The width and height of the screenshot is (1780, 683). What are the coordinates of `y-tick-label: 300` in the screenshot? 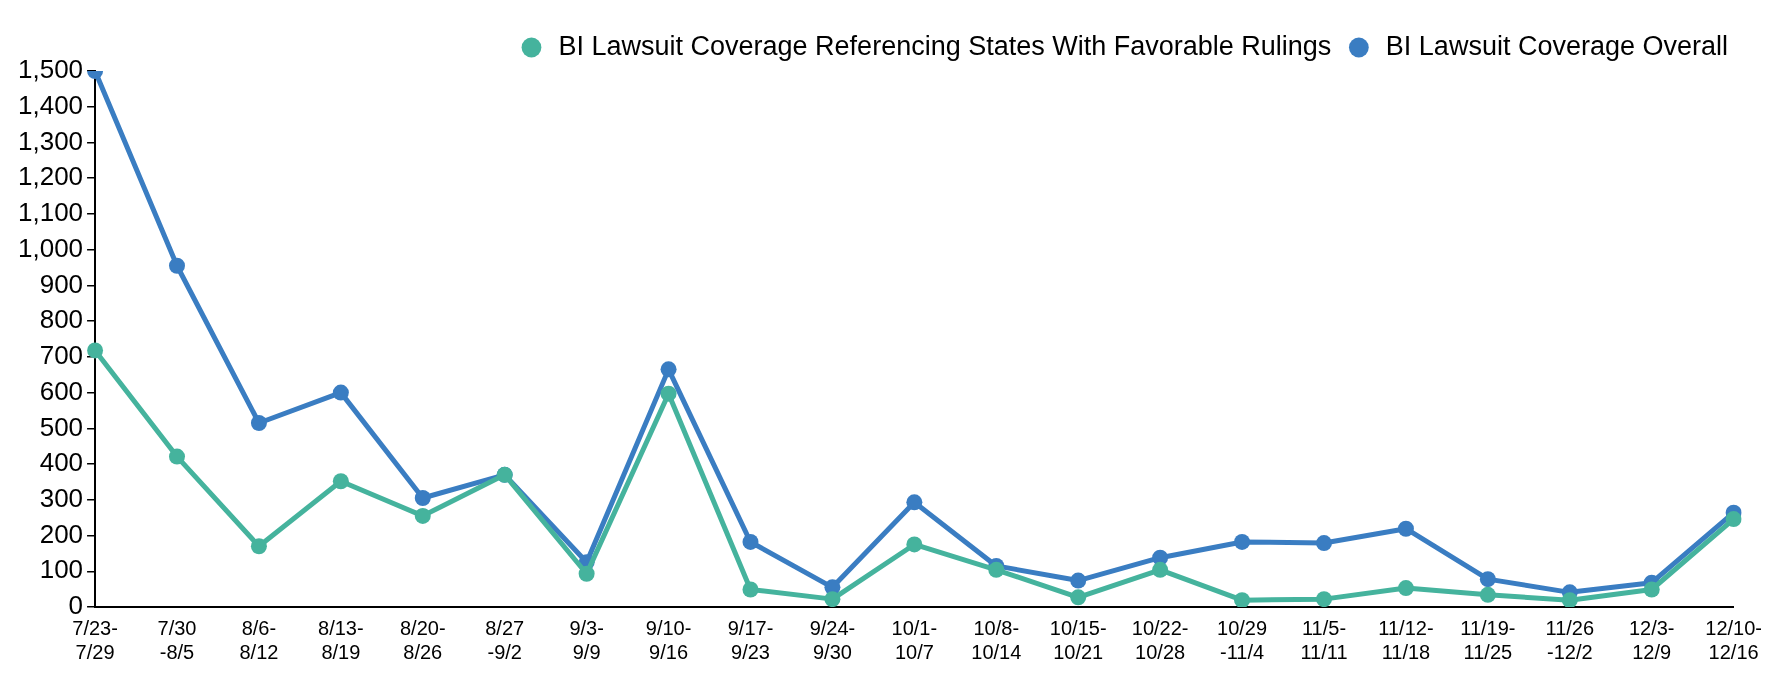 It's located at (61, 497).